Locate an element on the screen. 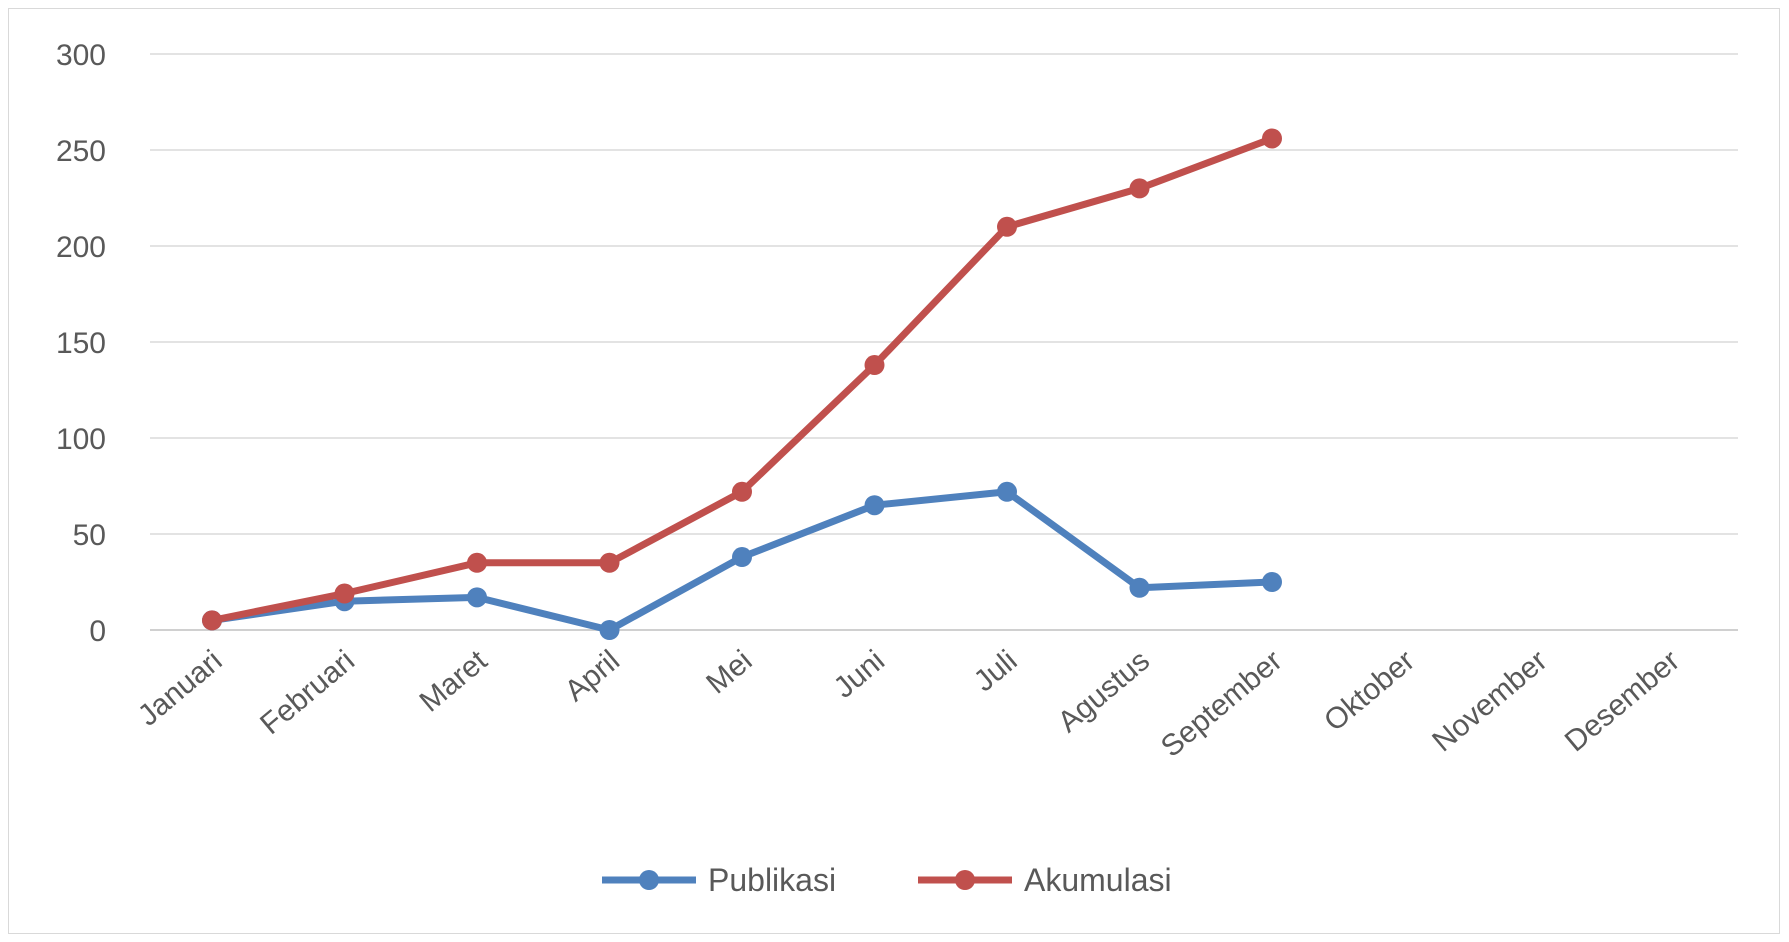 The width and height of the screenshot is (1789, 942). x-tick-label: September is located at coordinates (1222, 704).